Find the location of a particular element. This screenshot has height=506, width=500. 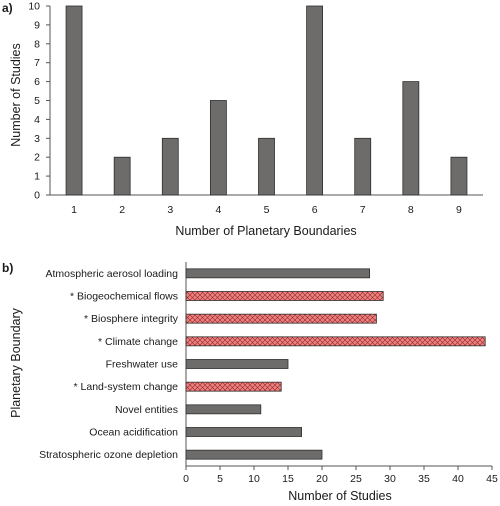

panel-b-x-tick-label: 25 is located at coordinates (356, 479).